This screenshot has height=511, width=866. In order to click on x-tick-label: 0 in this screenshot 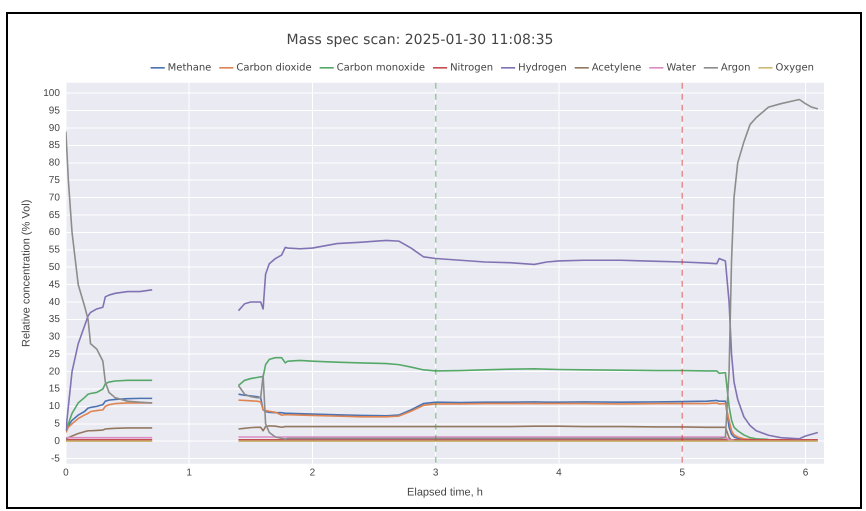, I will do `click(66, 473)`.